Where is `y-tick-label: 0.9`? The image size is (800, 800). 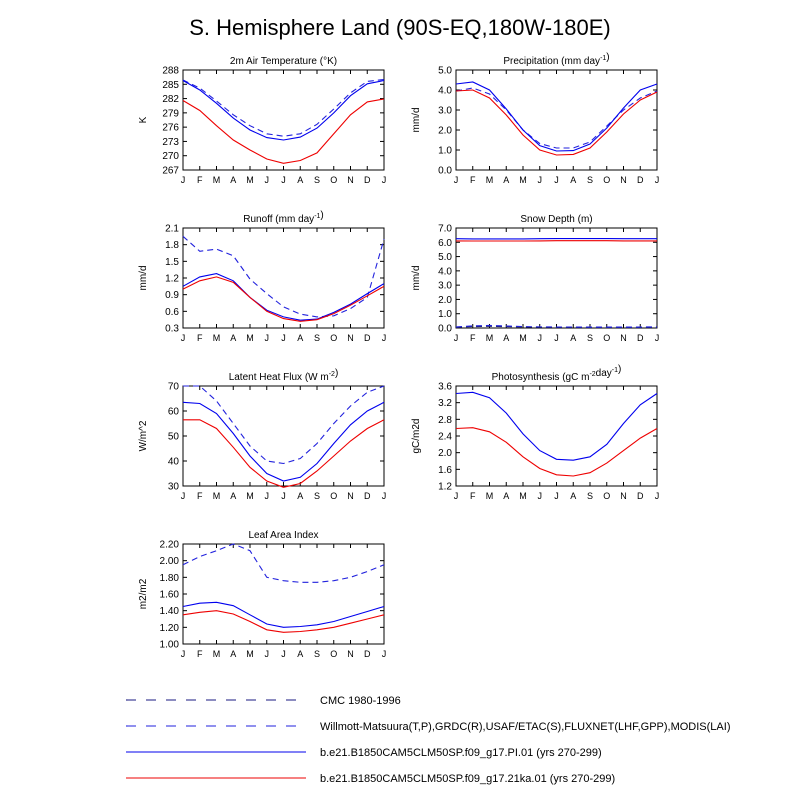
y-tick-label: 0.9 is located at coordinates (172, 295).